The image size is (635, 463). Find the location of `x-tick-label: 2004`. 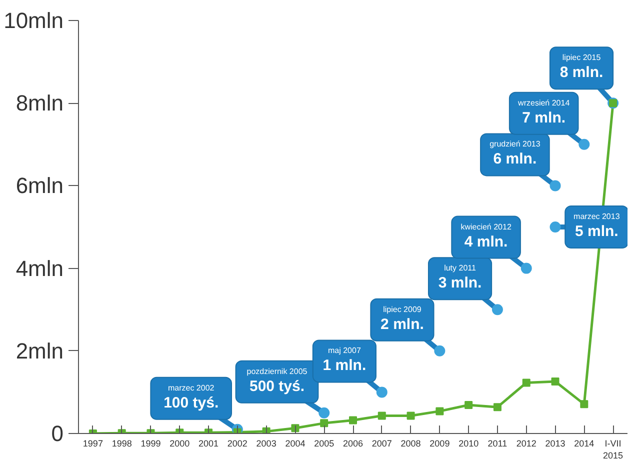

x-tick-label: 2004 is located at coordinates (295, 443).